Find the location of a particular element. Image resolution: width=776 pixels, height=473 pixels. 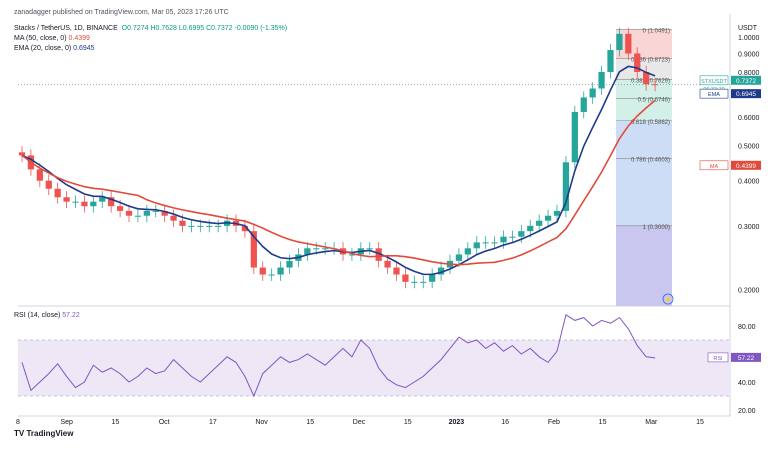

unit-label: USDT is located at coordinates (748, 28).